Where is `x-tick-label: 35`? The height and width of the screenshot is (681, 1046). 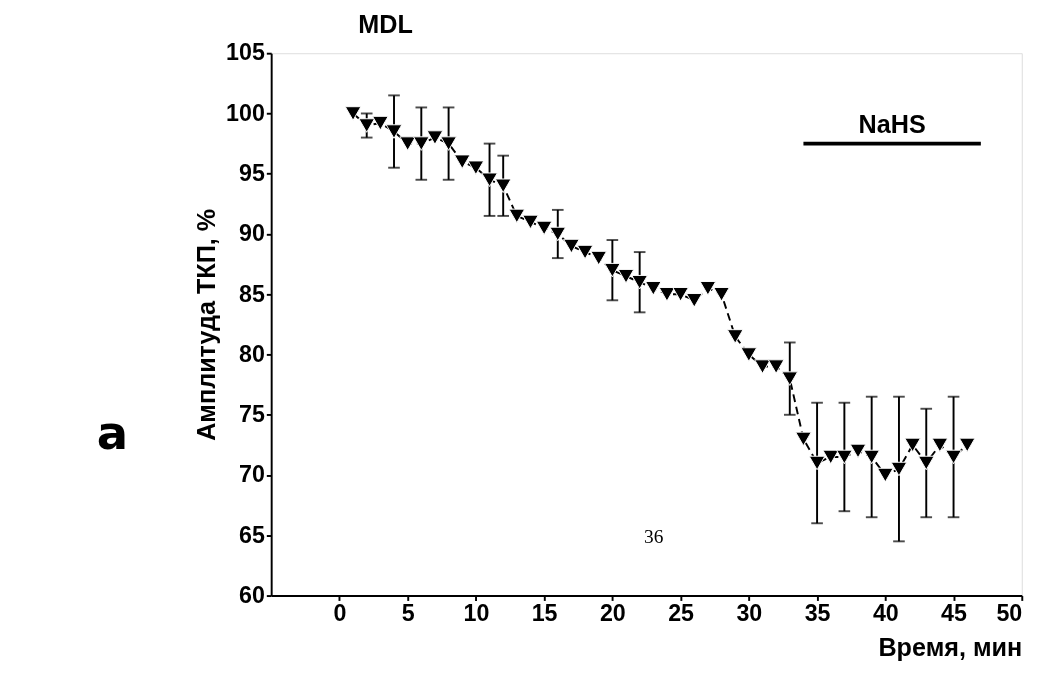 x-tick-label: 35 is located at coordinates (817, 613).